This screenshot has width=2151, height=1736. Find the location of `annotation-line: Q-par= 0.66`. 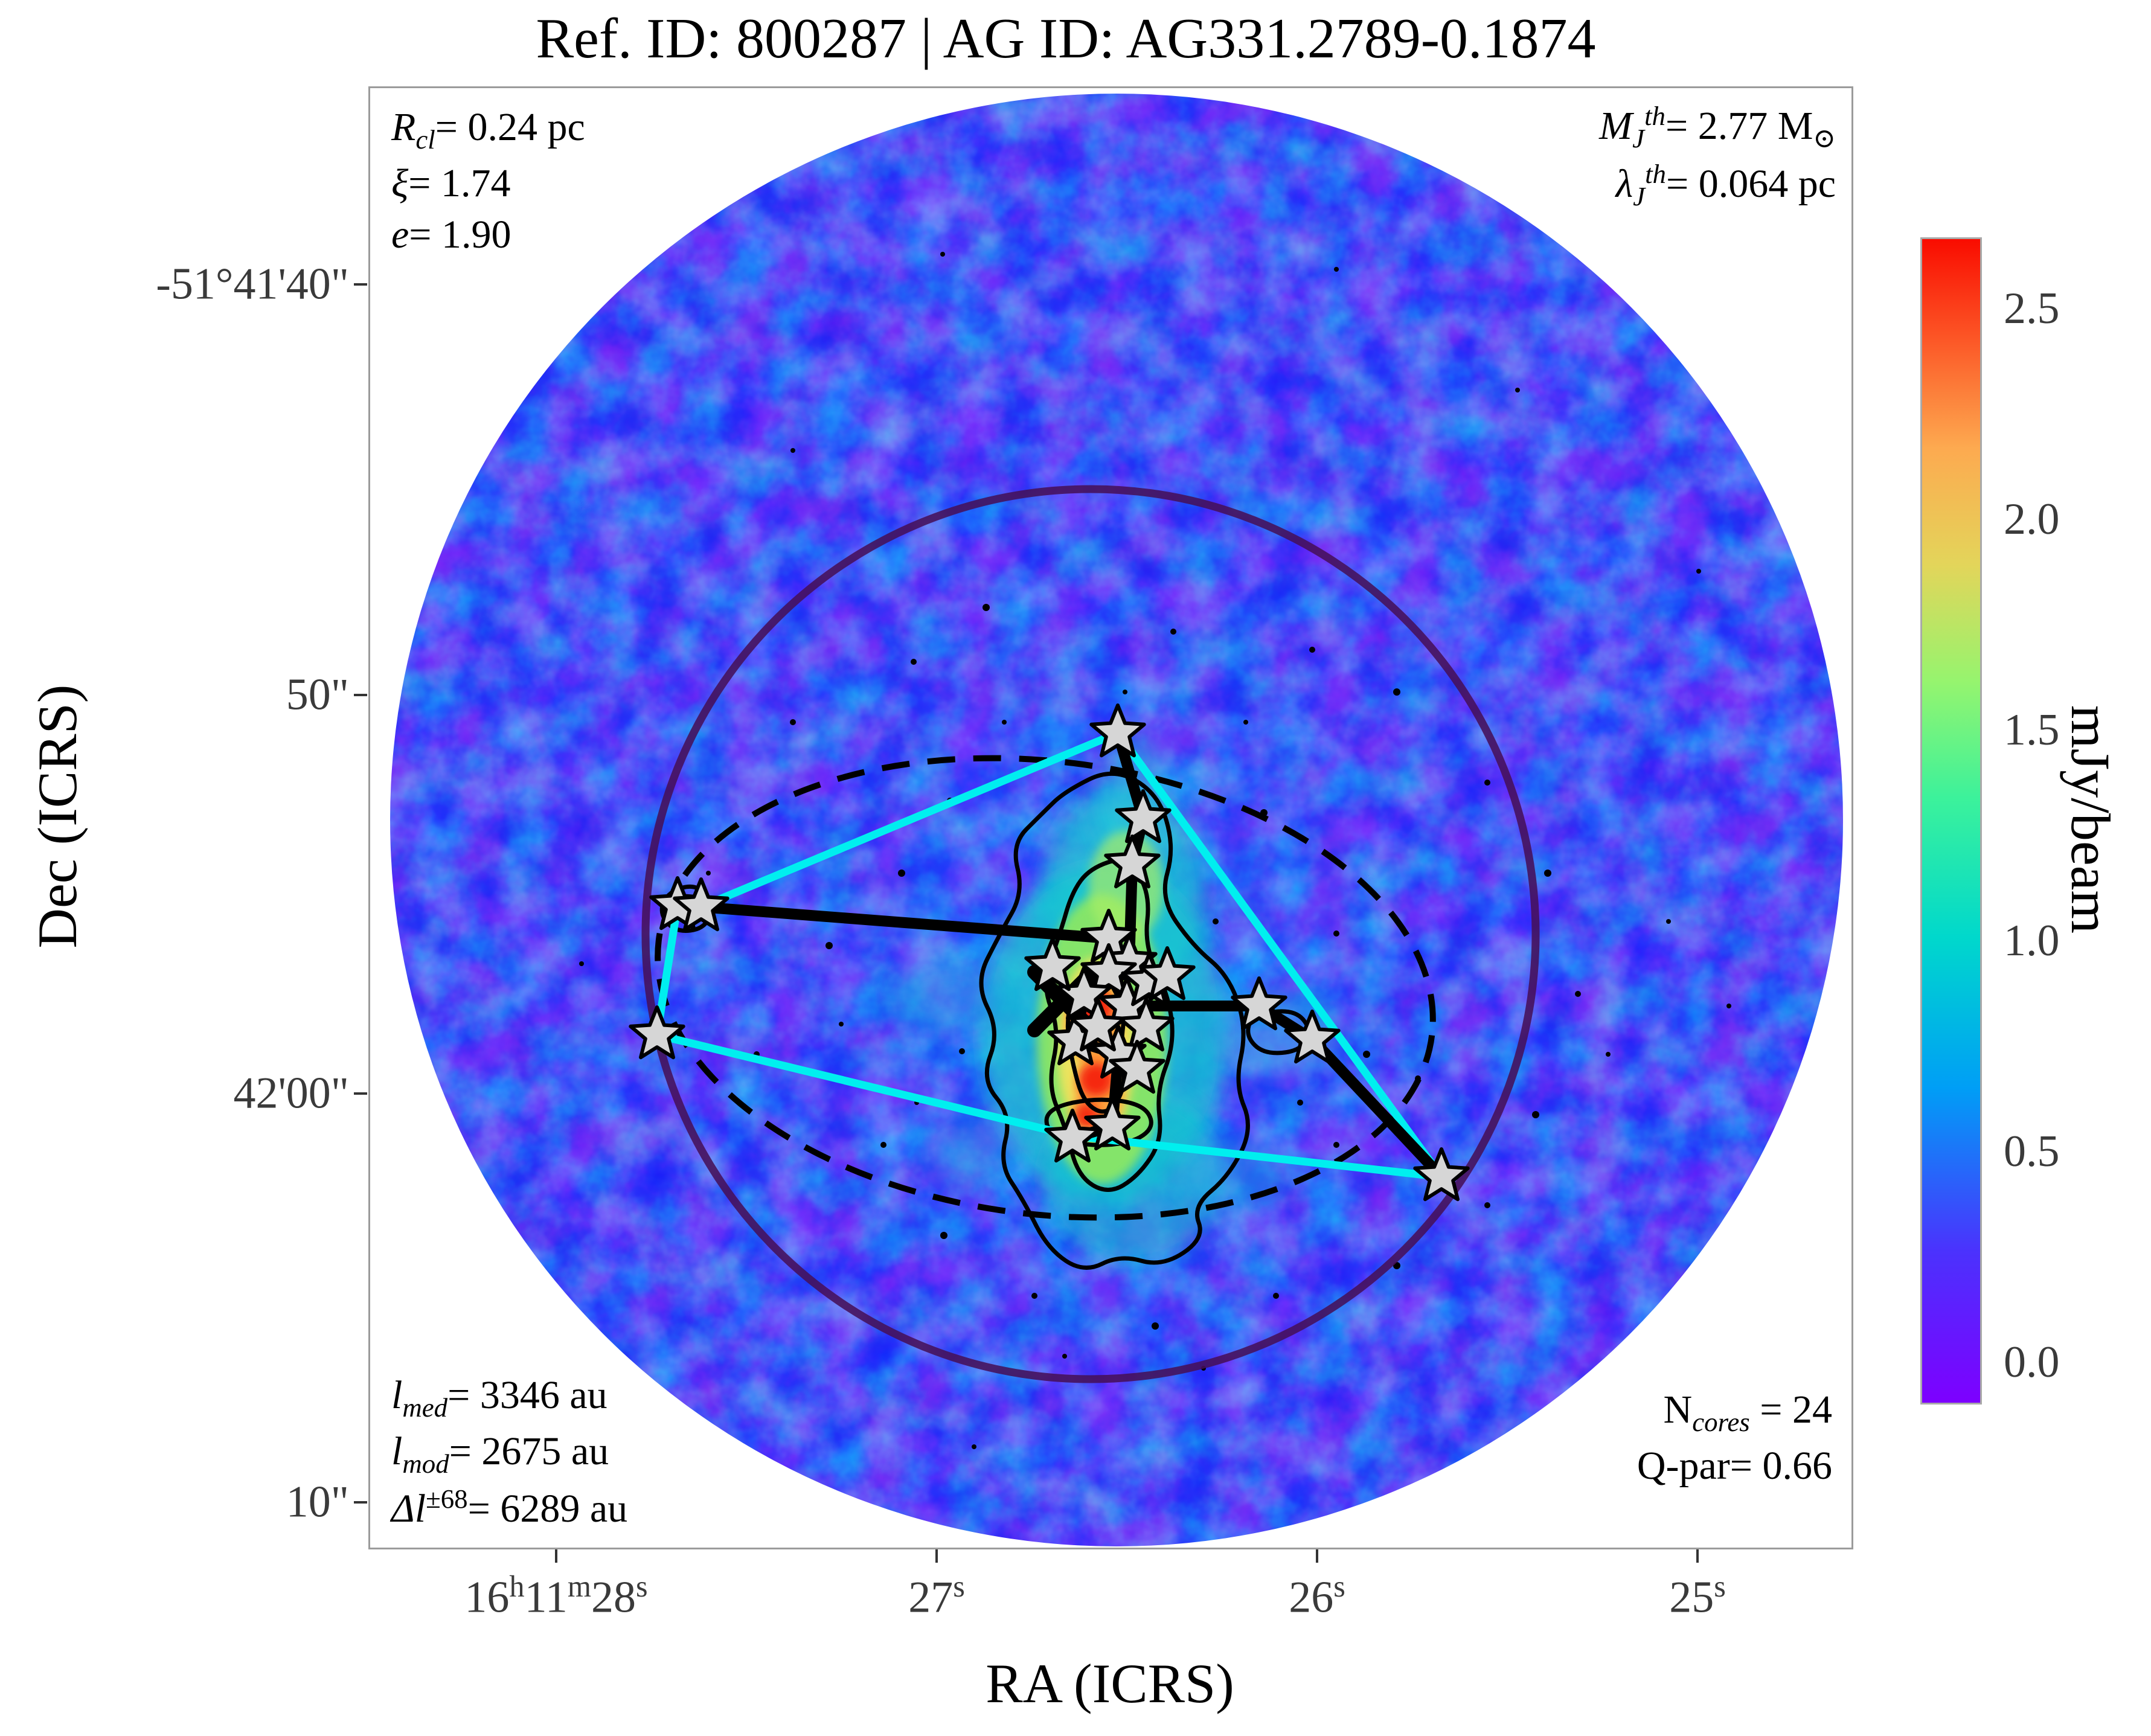

annotation-line: Q-par= 0.66 is located at coordinates (1734, 1465).